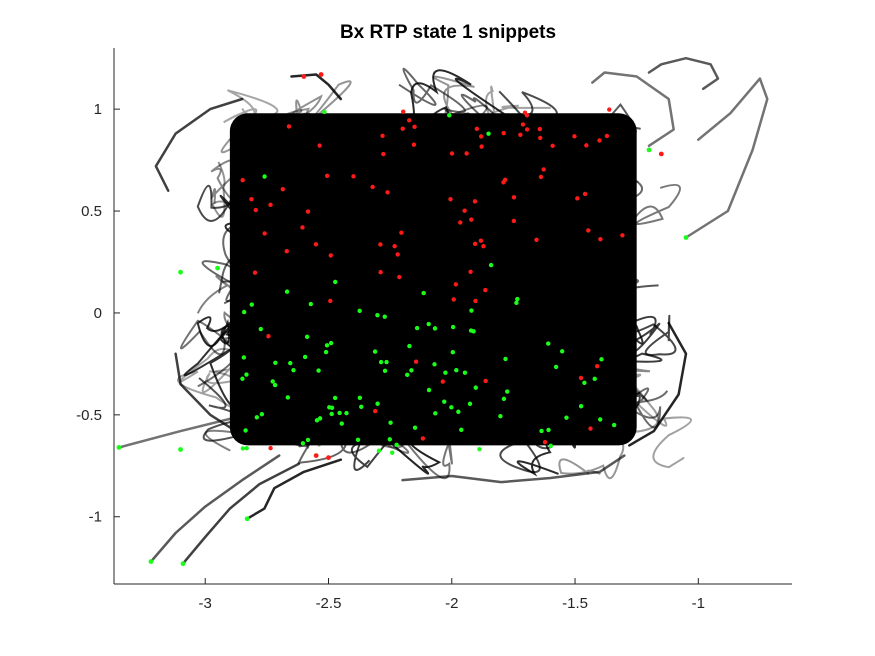  I want to click on y-tick-label: 0, so click(98, 313).